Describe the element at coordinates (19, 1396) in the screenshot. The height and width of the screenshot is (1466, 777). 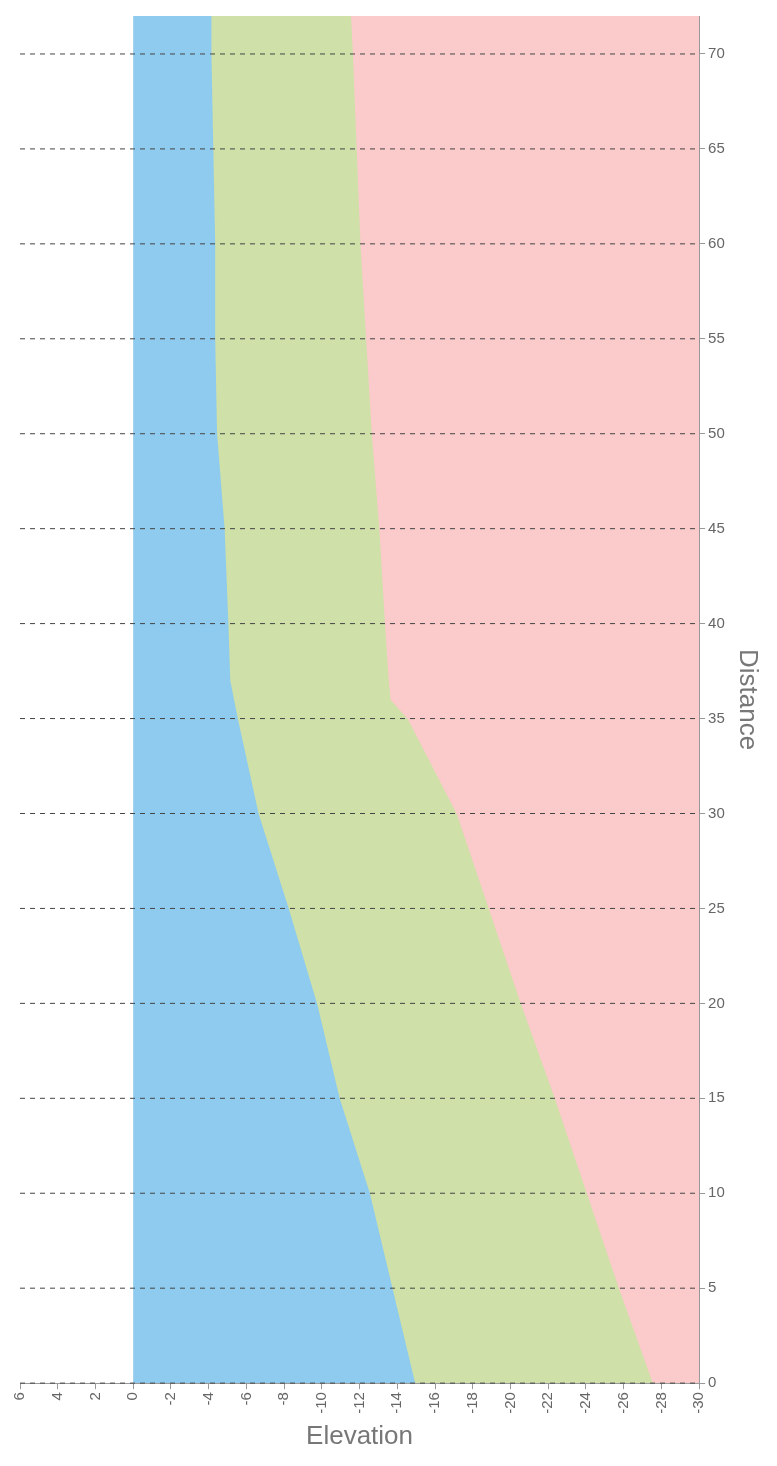
I see `x-tick-label: 6` at that location.